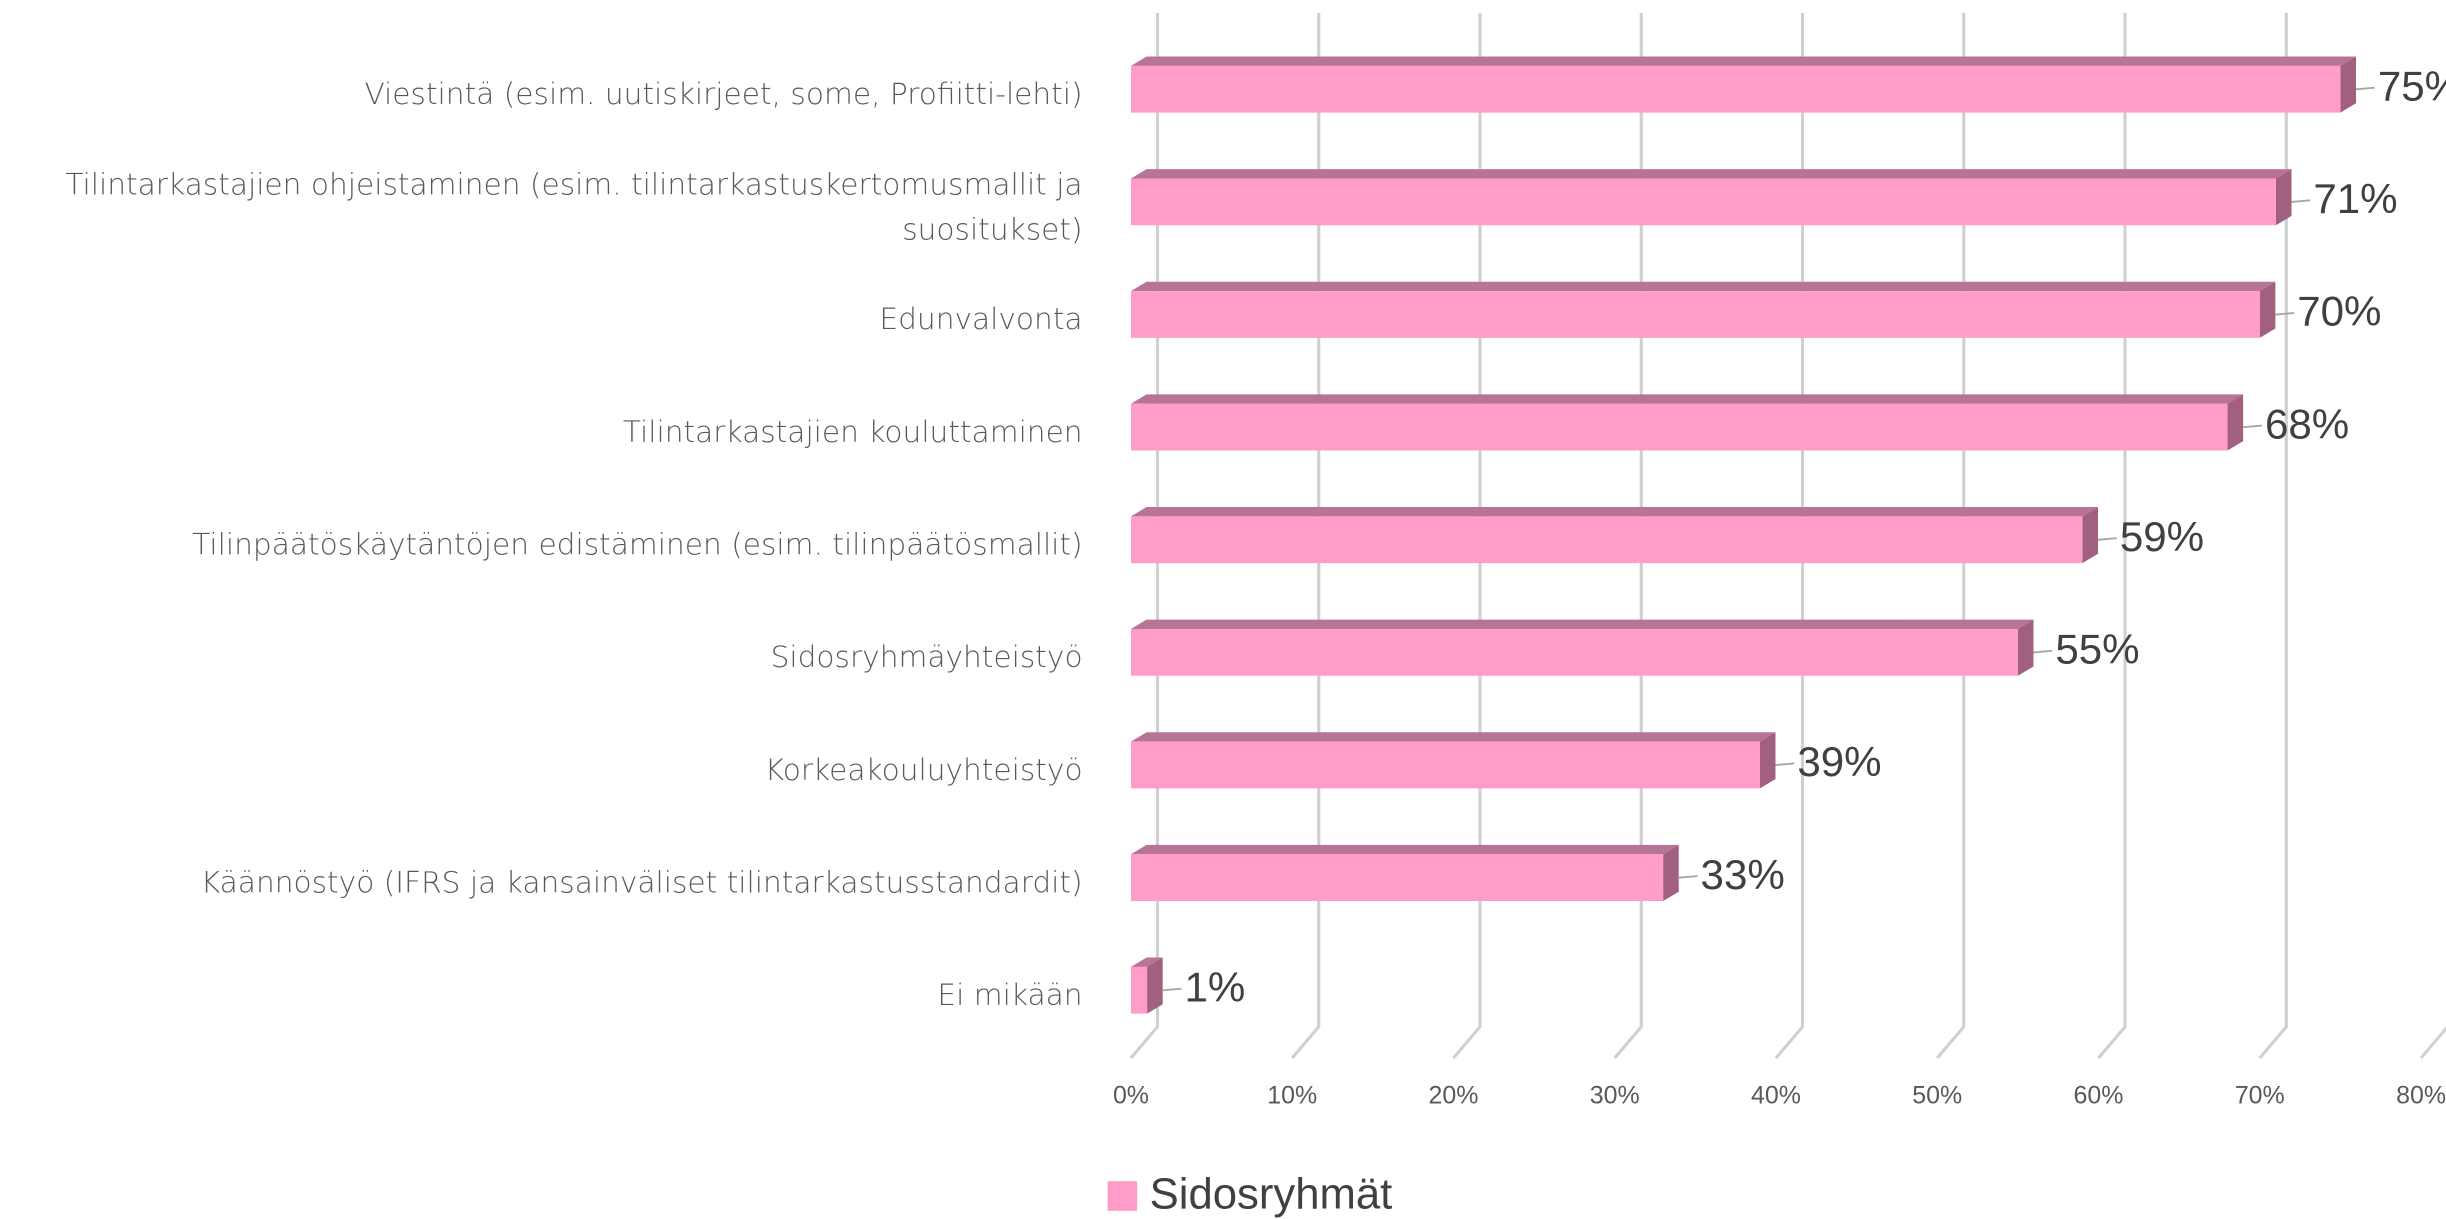  What do you see at coordinates (2412, 85) in the screenshot?
I see `value-label: 75%` at bounding box center [2412, 85].